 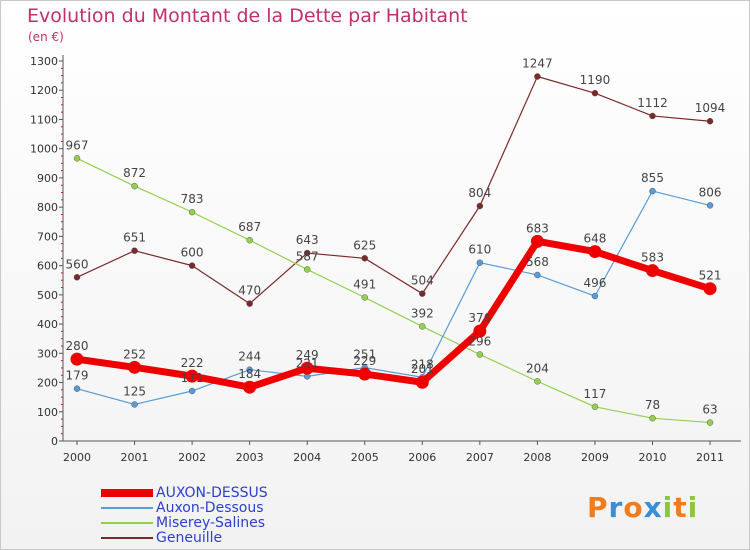 What do you see at coordinates (710, 192) in the screenshot?
I see `data-label: 806` at bounding box center [710, 192].